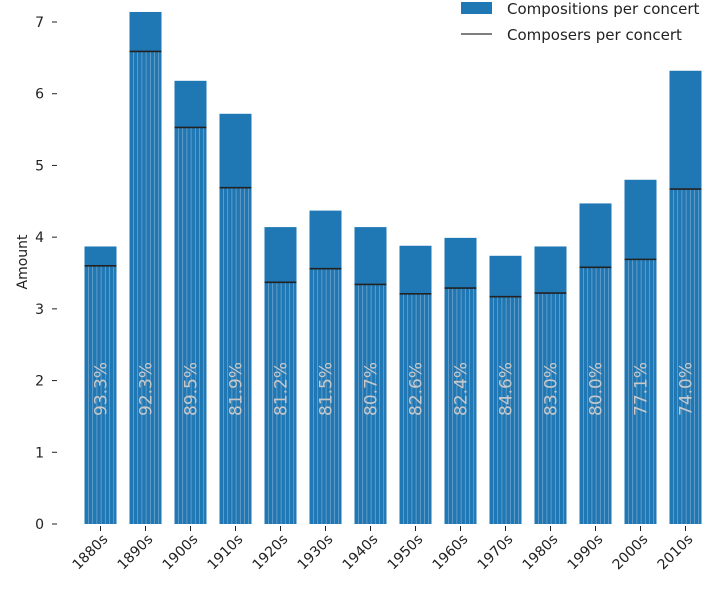 The image size is (727, 595). Describe the element at coordinates (39, 23) in the screenshot. I see `y-tick-label: 7` at that location.